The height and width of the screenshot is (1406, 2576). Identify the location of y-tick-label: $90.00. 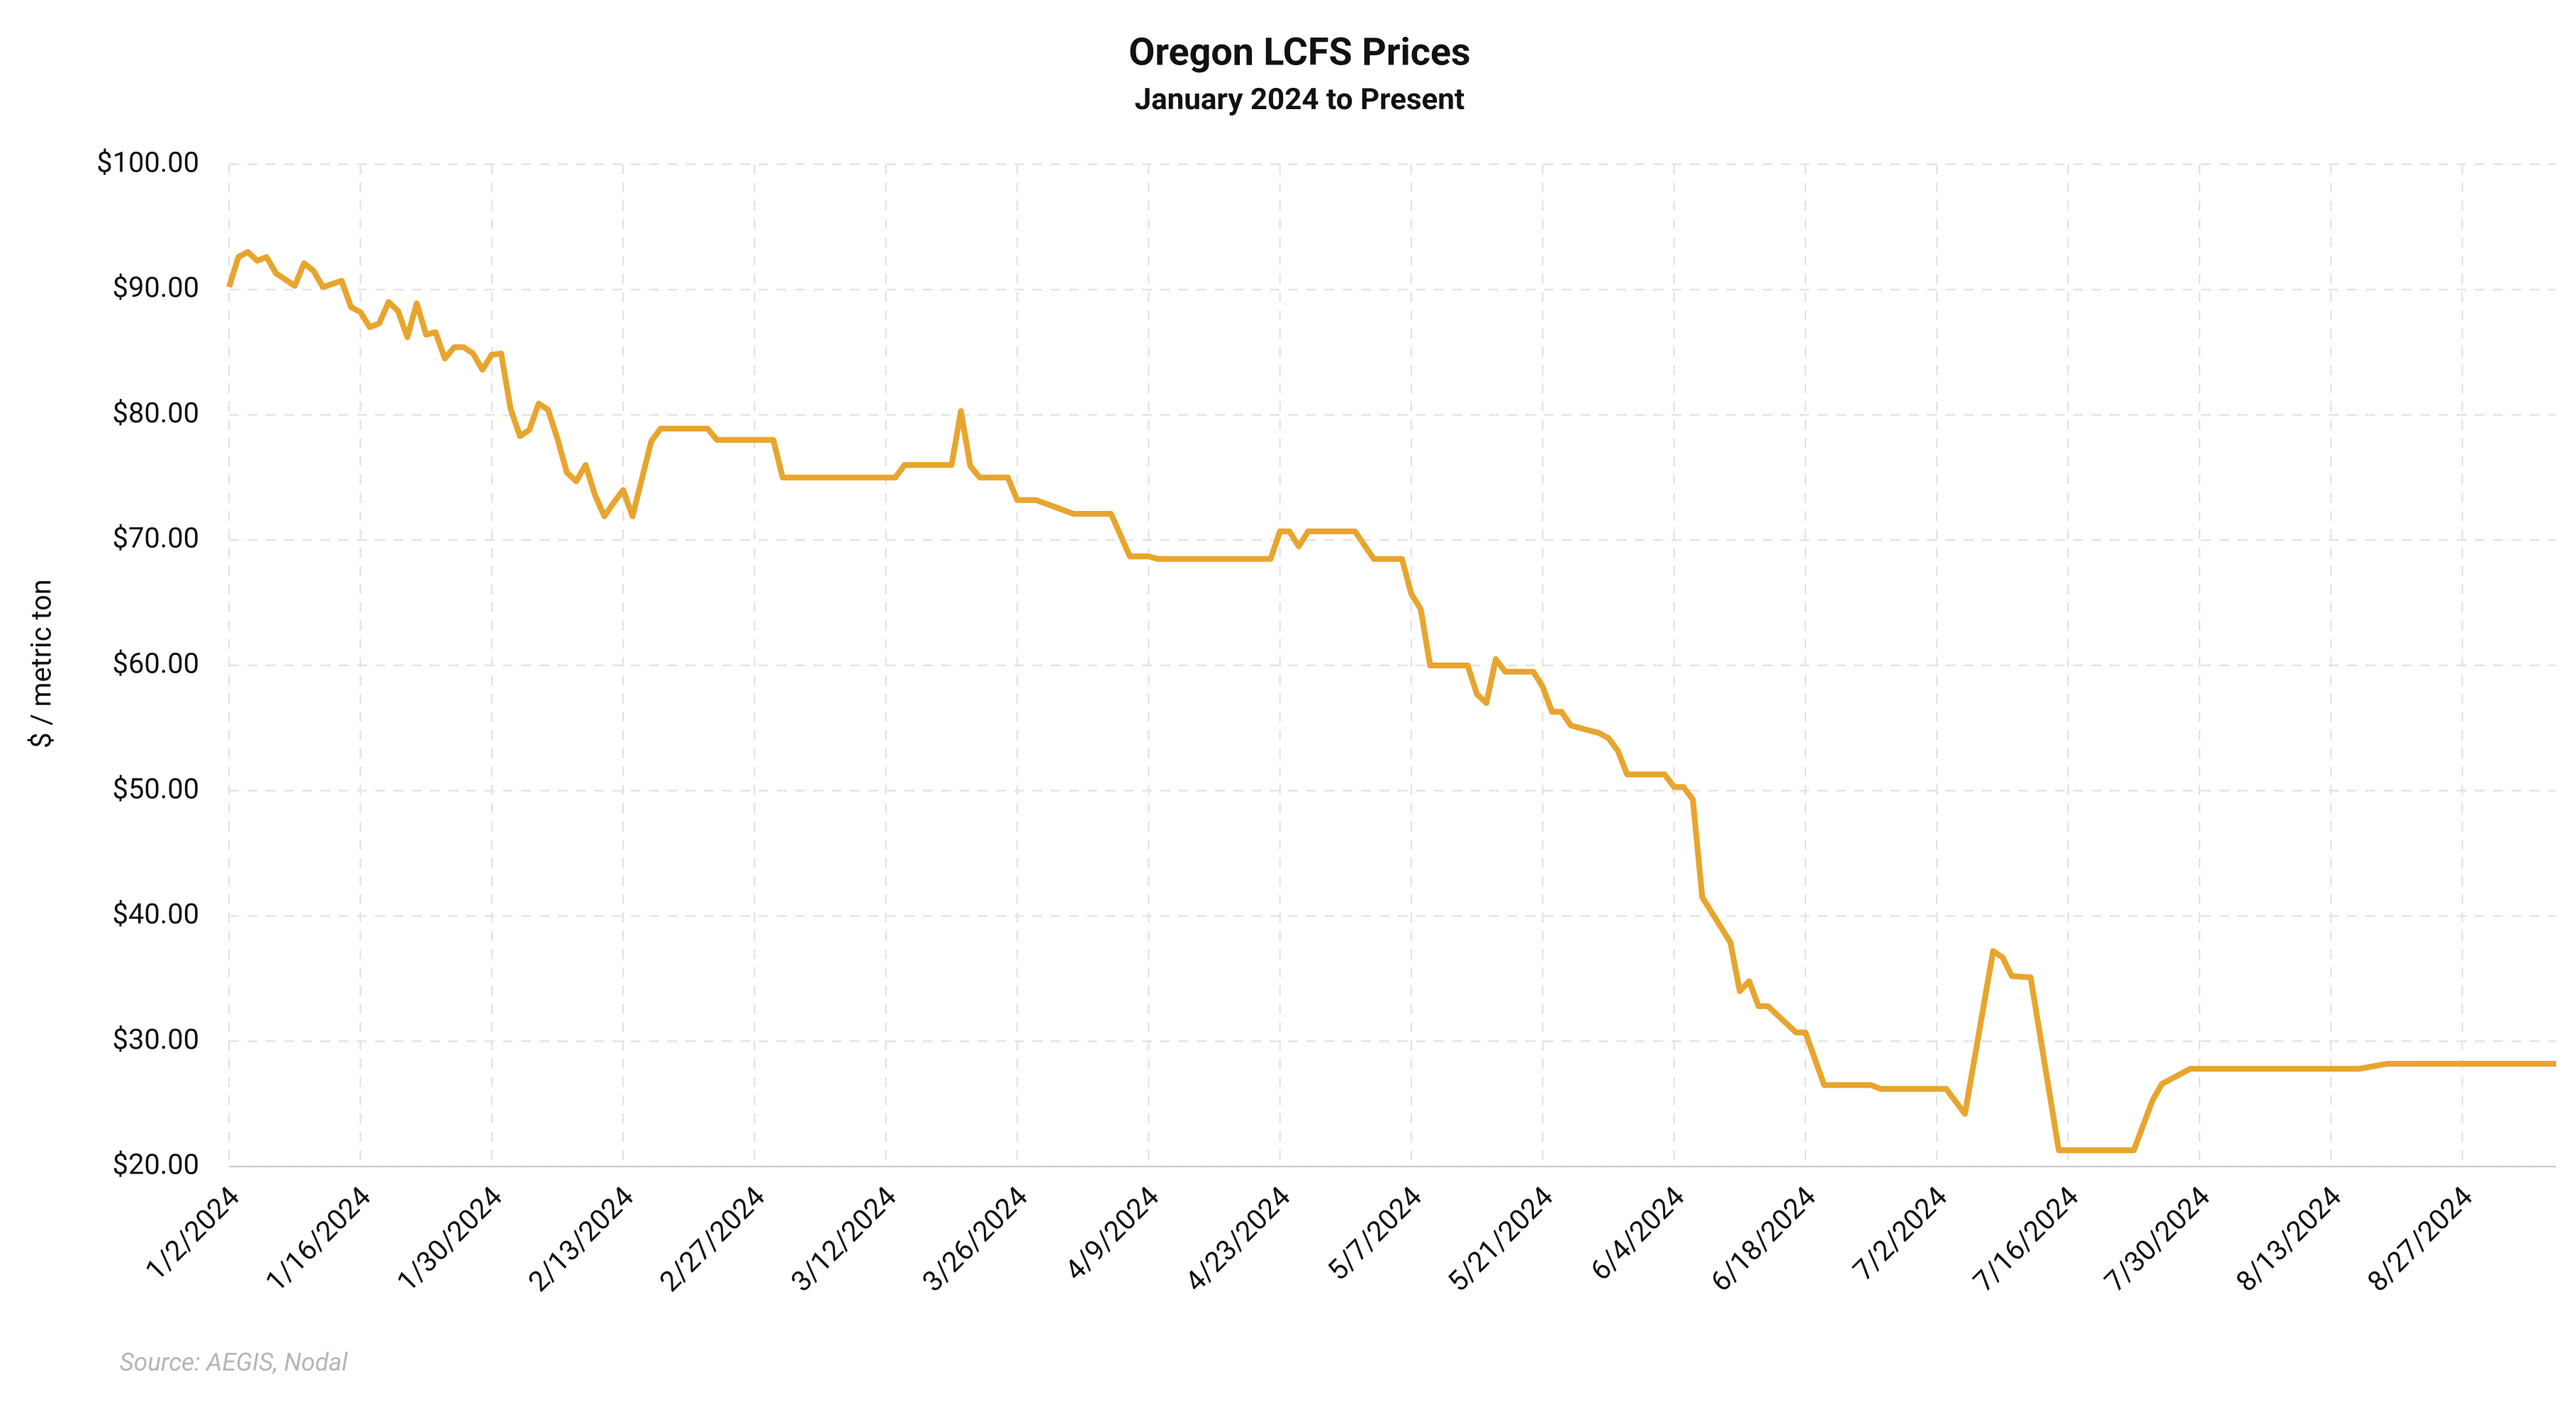
(156, 287).